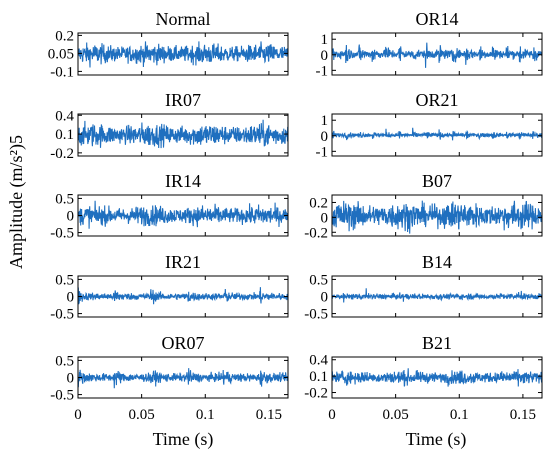 This screenshot has width=550, height=462. What do you see at coordinates (183, 439) in the screenshot?
I see `x-axis-label-left: Time (s)` at bounding box center [183, 439].